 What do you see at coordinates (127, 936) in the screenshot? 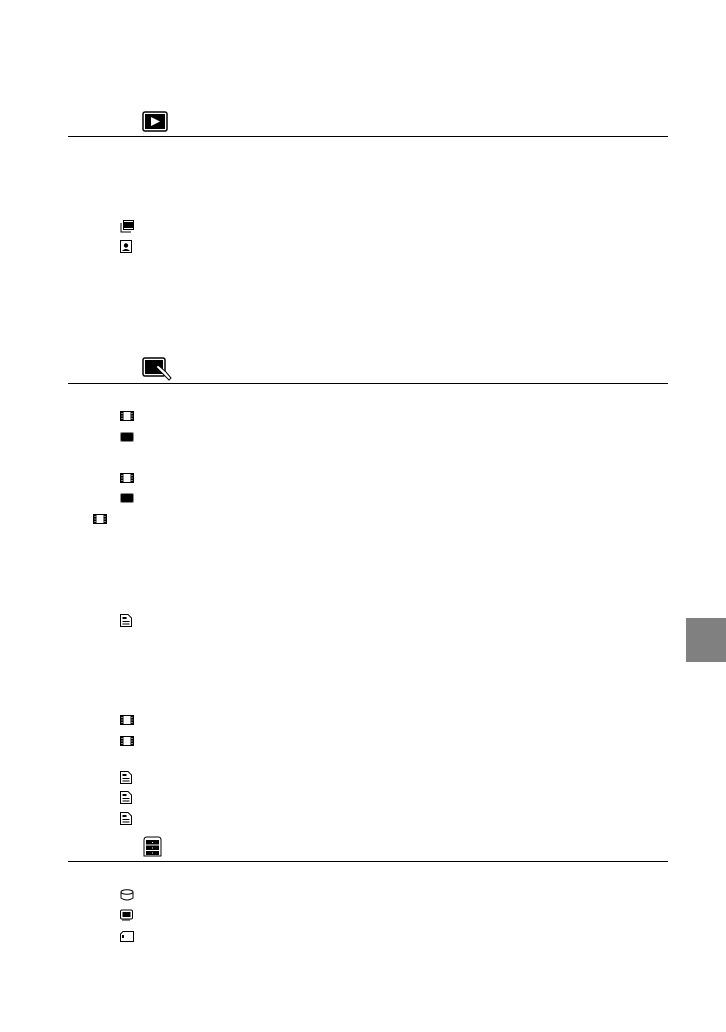
I see `memory-card-icon` at bounding box center [127, 936].